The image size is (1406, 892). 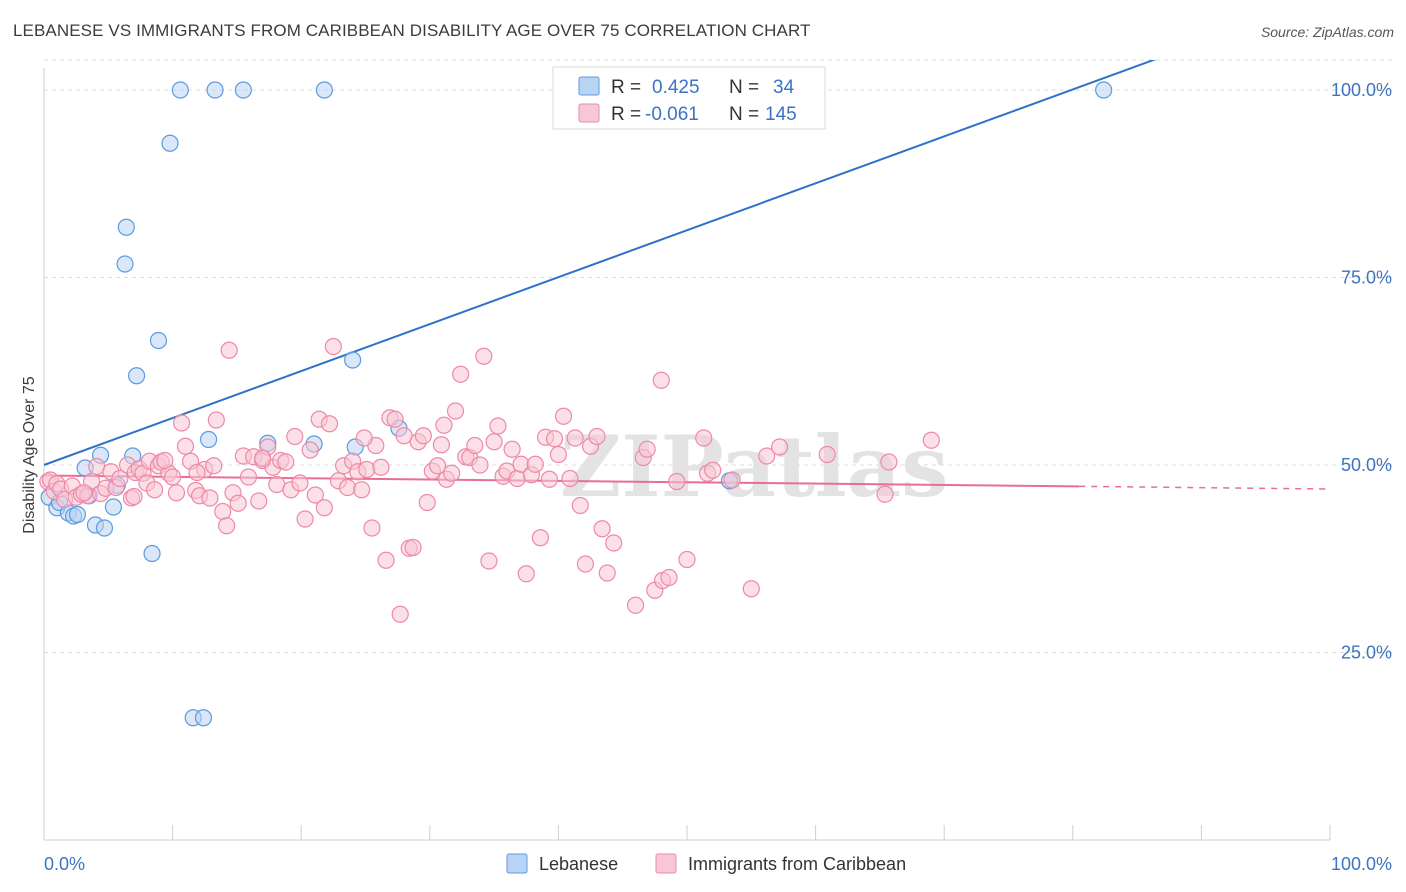 I want to click on y-tick-label: 100.0%, so click(x=1361, y=90).